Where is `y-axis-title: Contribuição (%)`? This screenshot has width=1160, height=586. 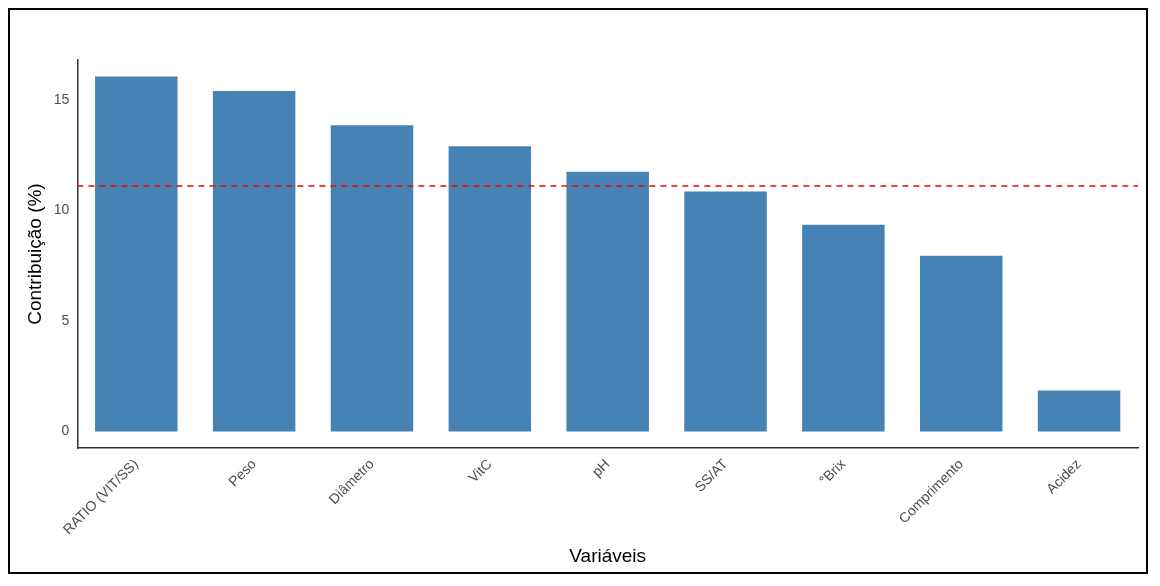 y-axis-title: Contribuição (%) is located at coordinates (34, 254).